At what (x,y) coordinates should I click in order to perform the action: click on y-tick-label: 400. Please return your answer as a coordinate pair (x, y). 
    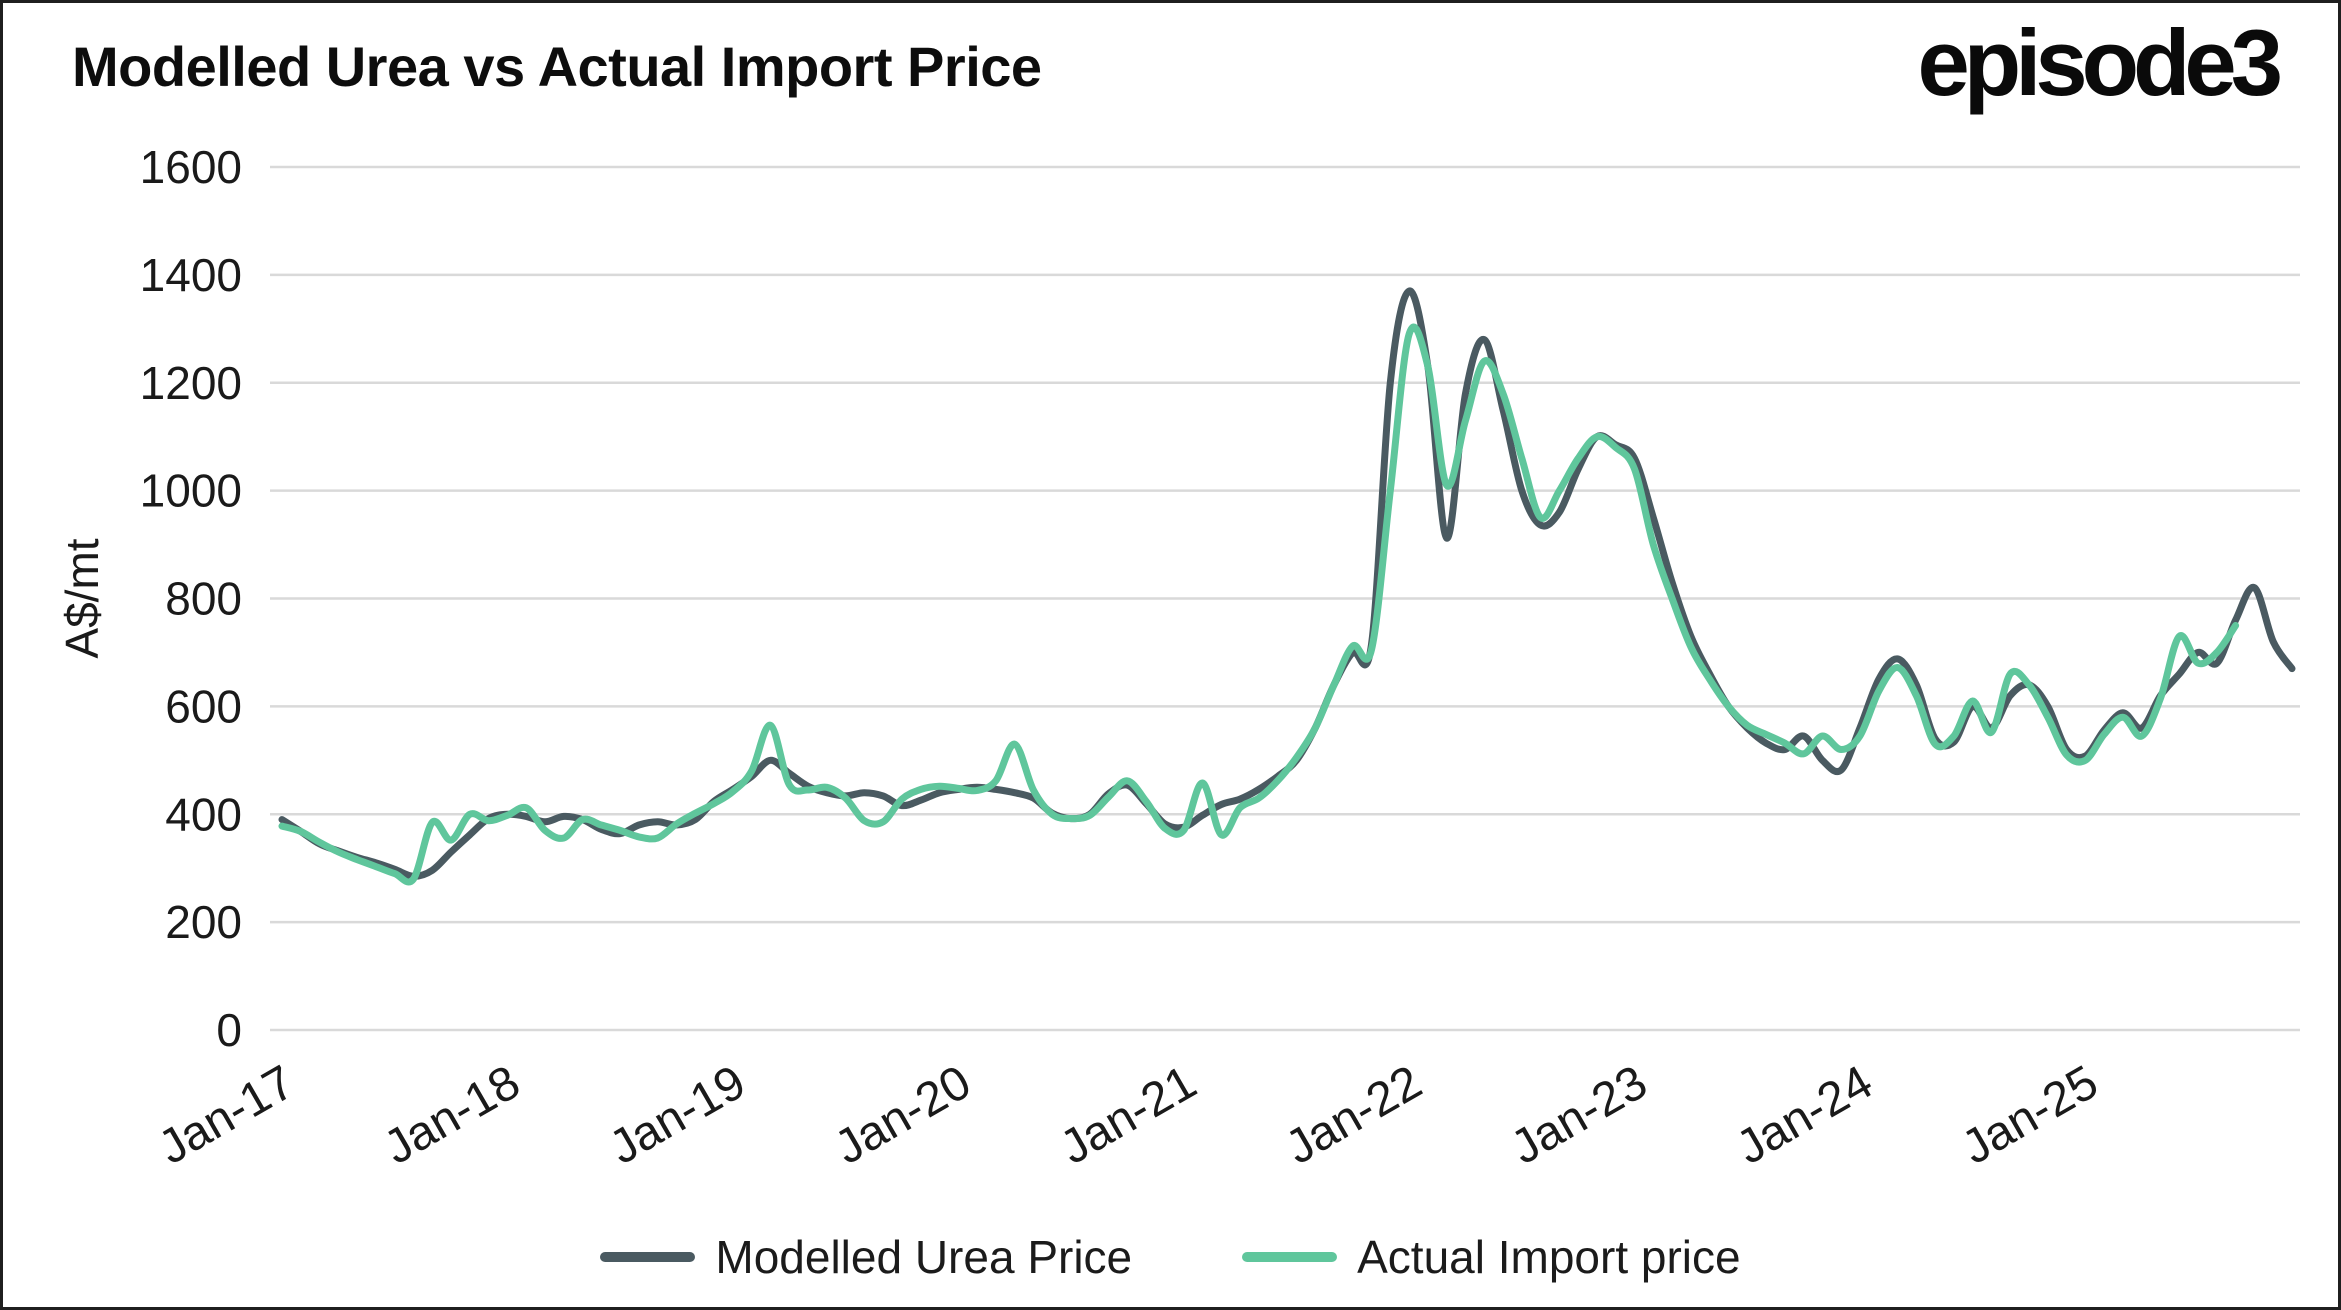
    Looking at the image, I should click on (203, 814).